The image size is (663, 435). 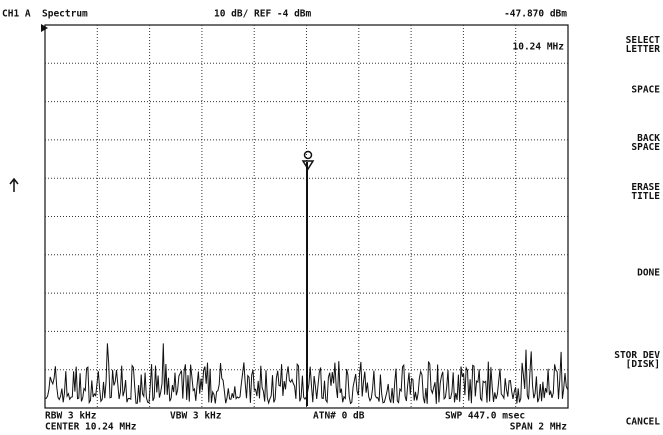 What do you see at coordinates (14, 184) in the screenshot?
I see `ref-arrow` at bounding box center [14, 184].